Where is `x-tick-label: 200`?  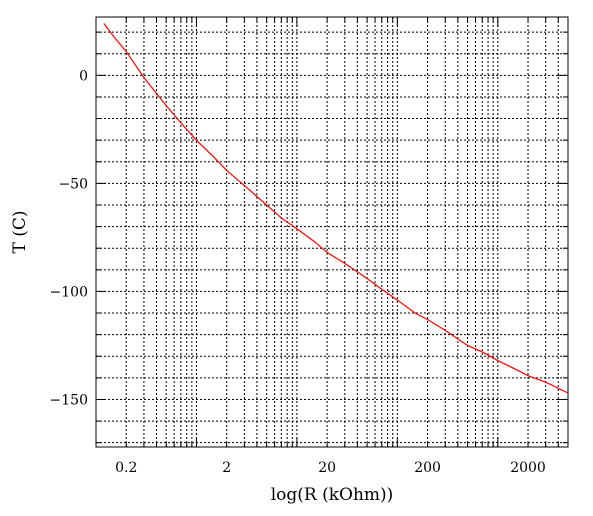
x-tick-label: 200 is located at coordinates (427, 468).